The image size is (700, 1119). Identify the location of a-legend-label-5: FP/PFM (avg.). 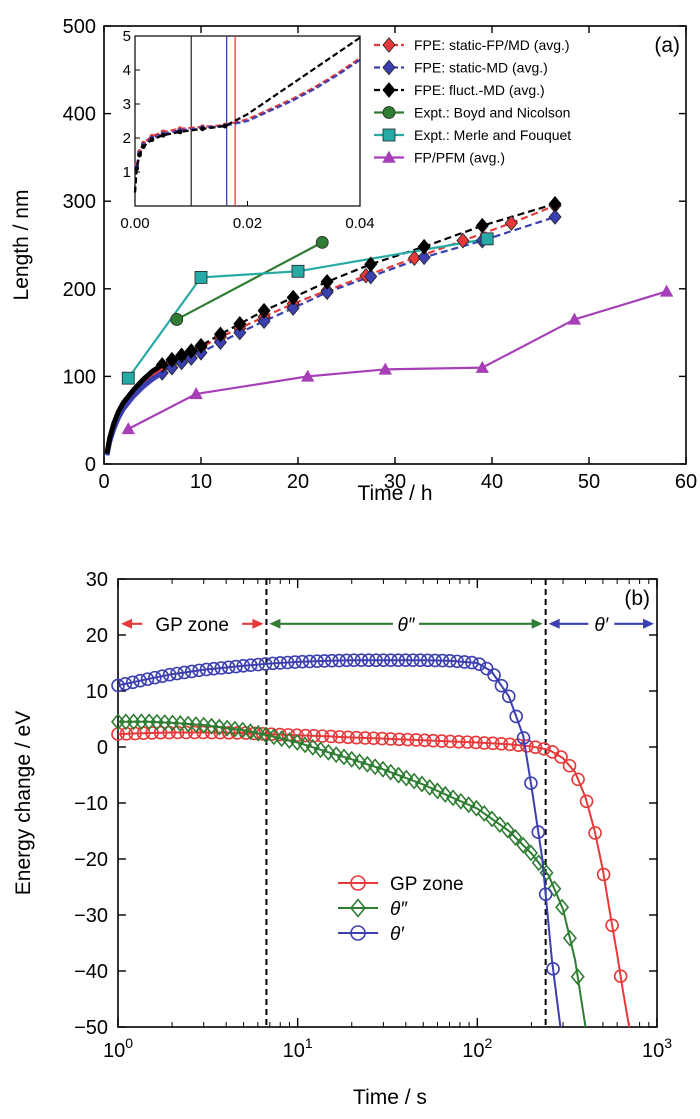
(459, 158).